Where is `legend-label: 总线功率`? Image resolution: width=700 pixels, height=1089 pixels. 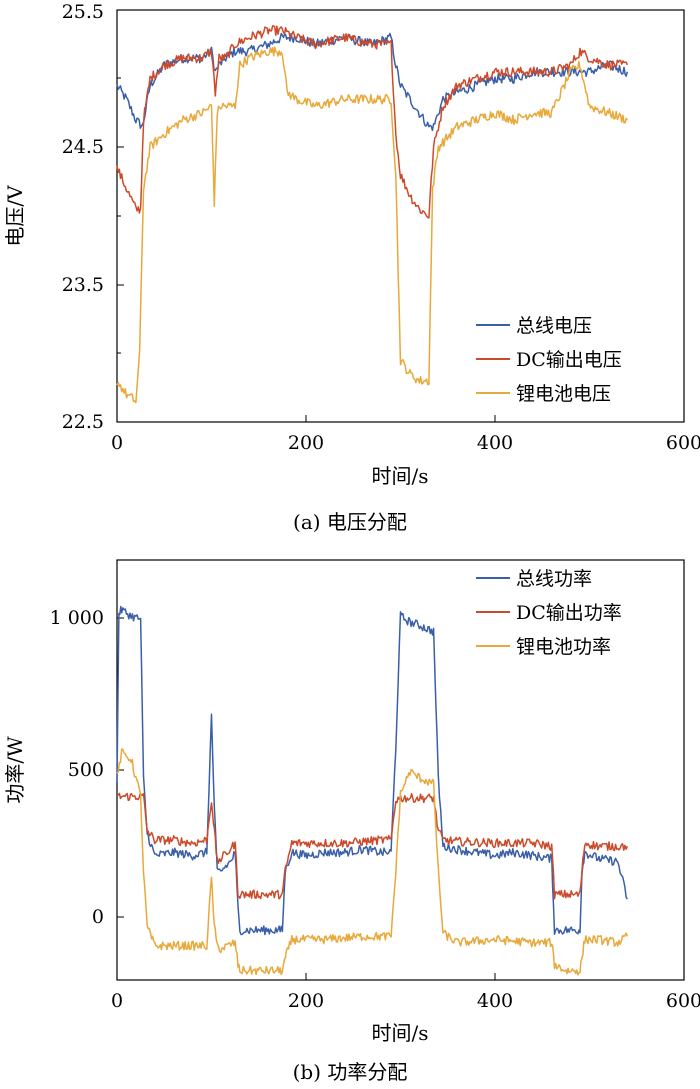 legend-label: 总线功率 is located at coordinates (554, 579).